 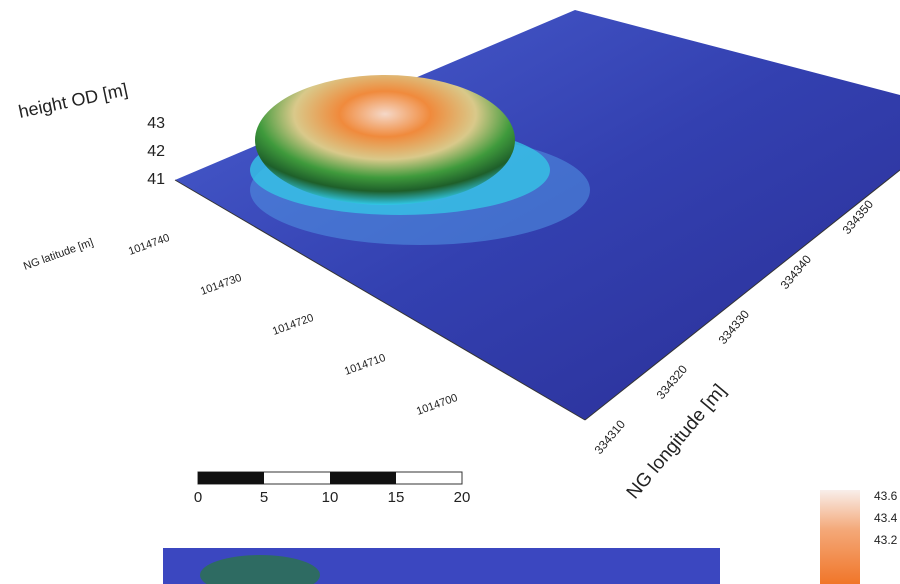 I want to click on inset-mound, so click(x=260, y=569).